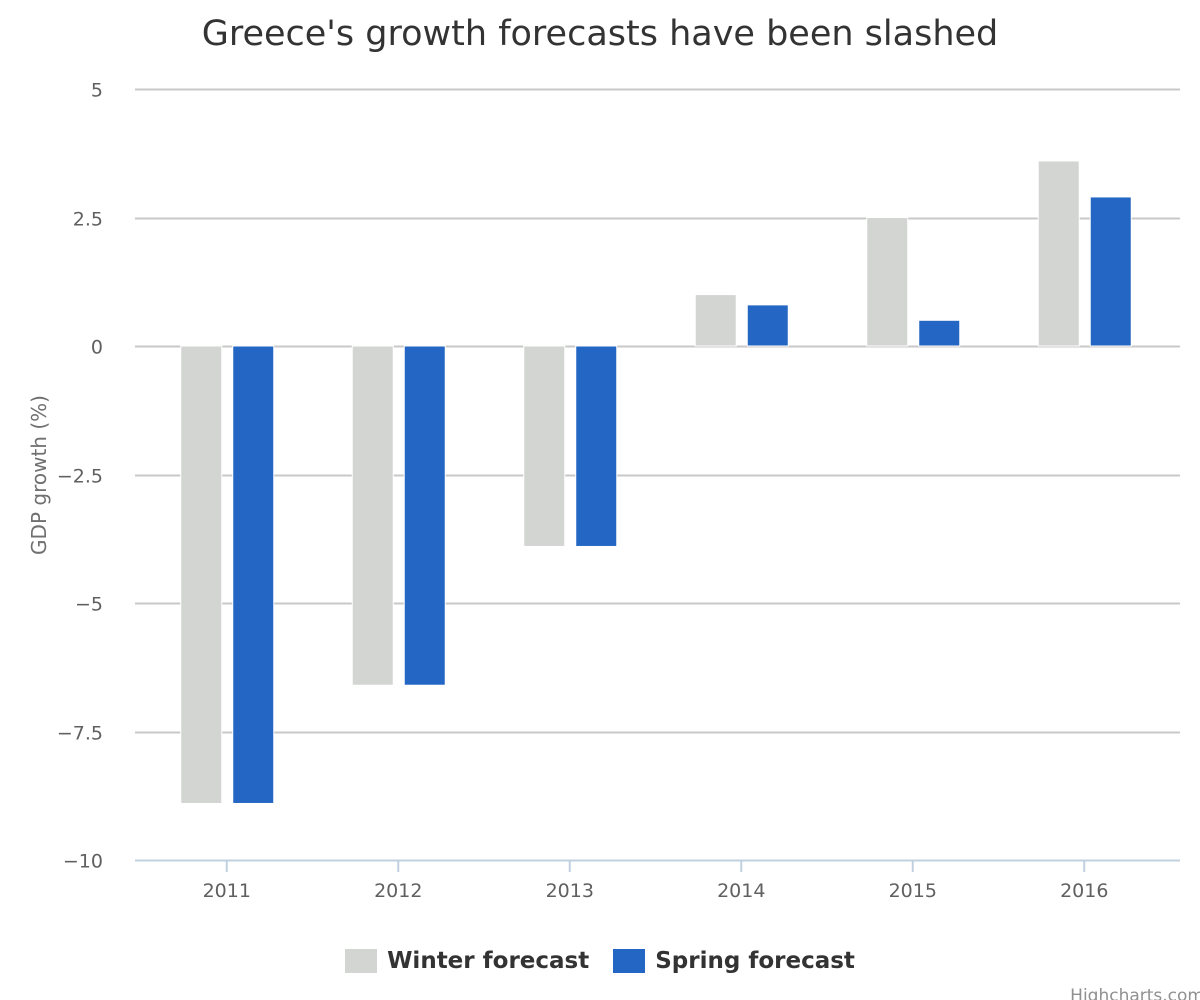 This screenshot has width=1200, height=1000. What do you see at coordinates (83, 862) in the screenshot?
I see `y-tick-label: −10` at bounding box center [83, 862].